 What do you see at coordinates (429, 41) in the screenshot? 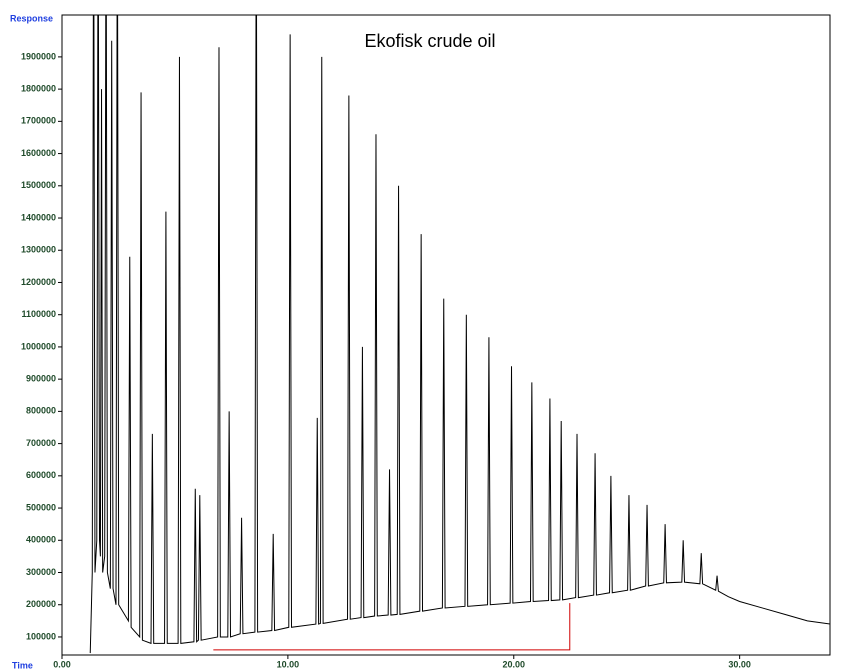
I see `chart-title: Ekofisk crude oil` at bounding box center [429, 41].